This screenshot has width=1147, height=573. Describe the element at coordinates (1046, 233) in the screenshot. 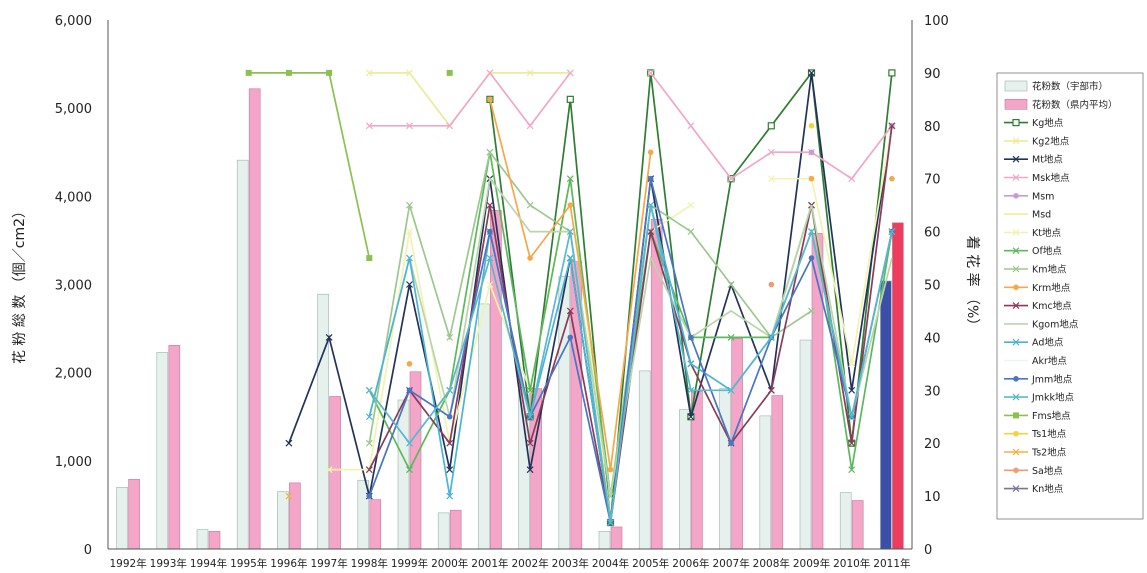

I see `legend-label: Kt地点` at that location.